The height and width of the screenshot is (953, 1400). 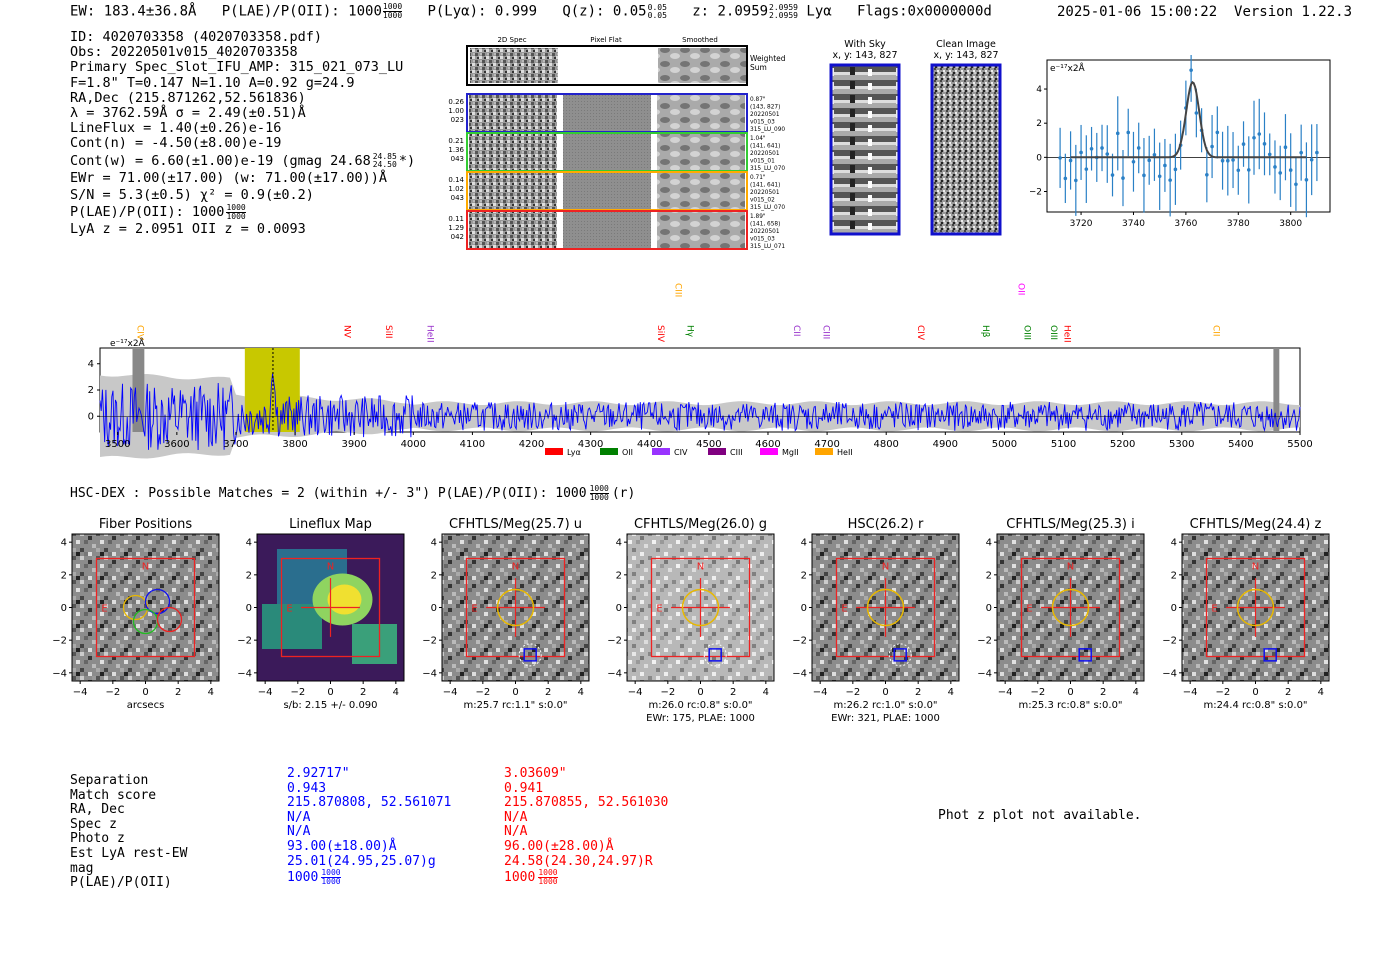 I want to click on zoom-ytick-label: −2, so click(x=1036, y=193).